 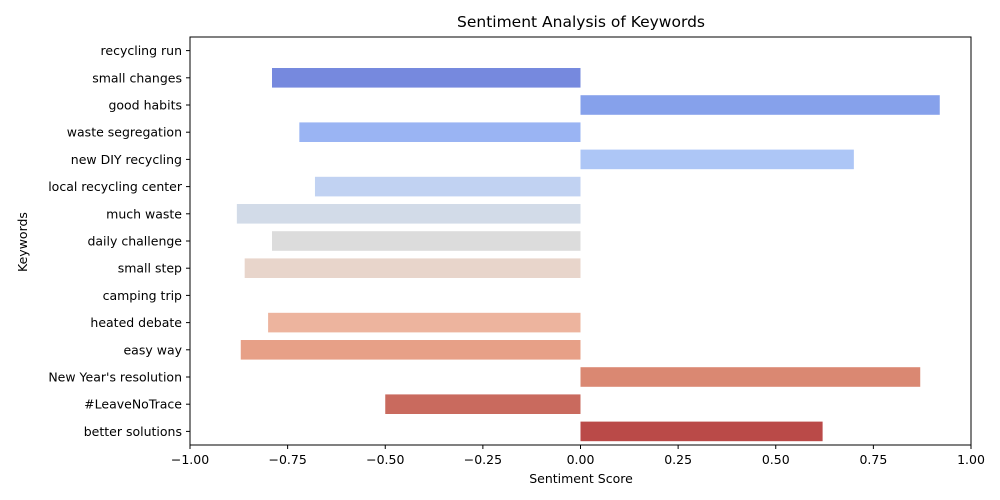 What do you see at coordinates (136, 322) in the screenshot?
I see `y-tick-label: heated debate` at bounding box center [136, 322].